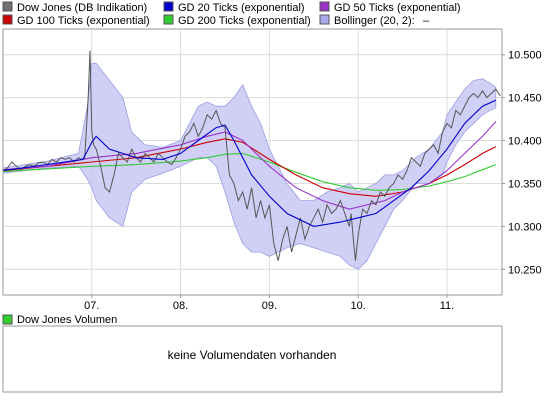 The height and width of the screenshot is (408, 545). Describe the element at coordinates (252, 355) in the screenshot. I see `no-volume-message: keine Volumendaten vorhanden` at that location.